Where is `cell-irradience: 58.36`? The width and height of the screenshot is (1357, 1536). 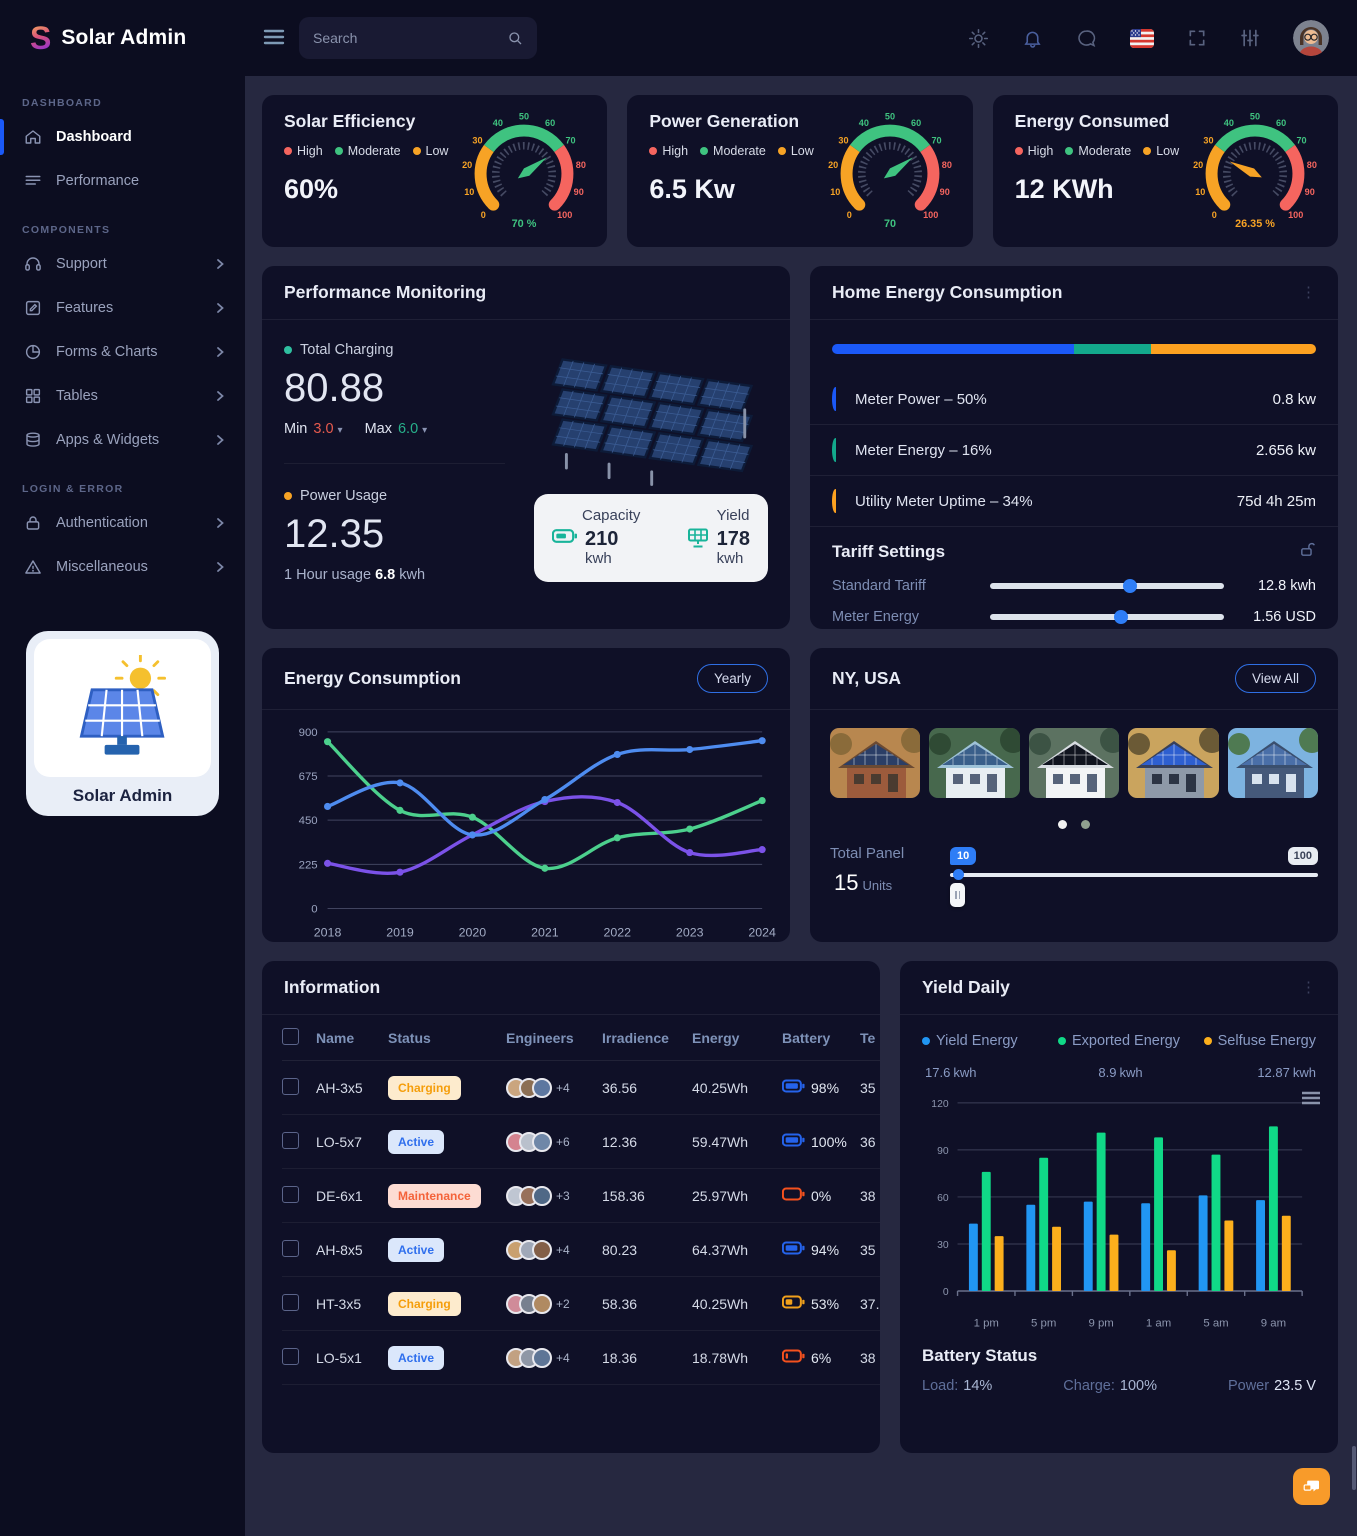 cell-irradience: 58.36 is located at coordinates (620, 1303).